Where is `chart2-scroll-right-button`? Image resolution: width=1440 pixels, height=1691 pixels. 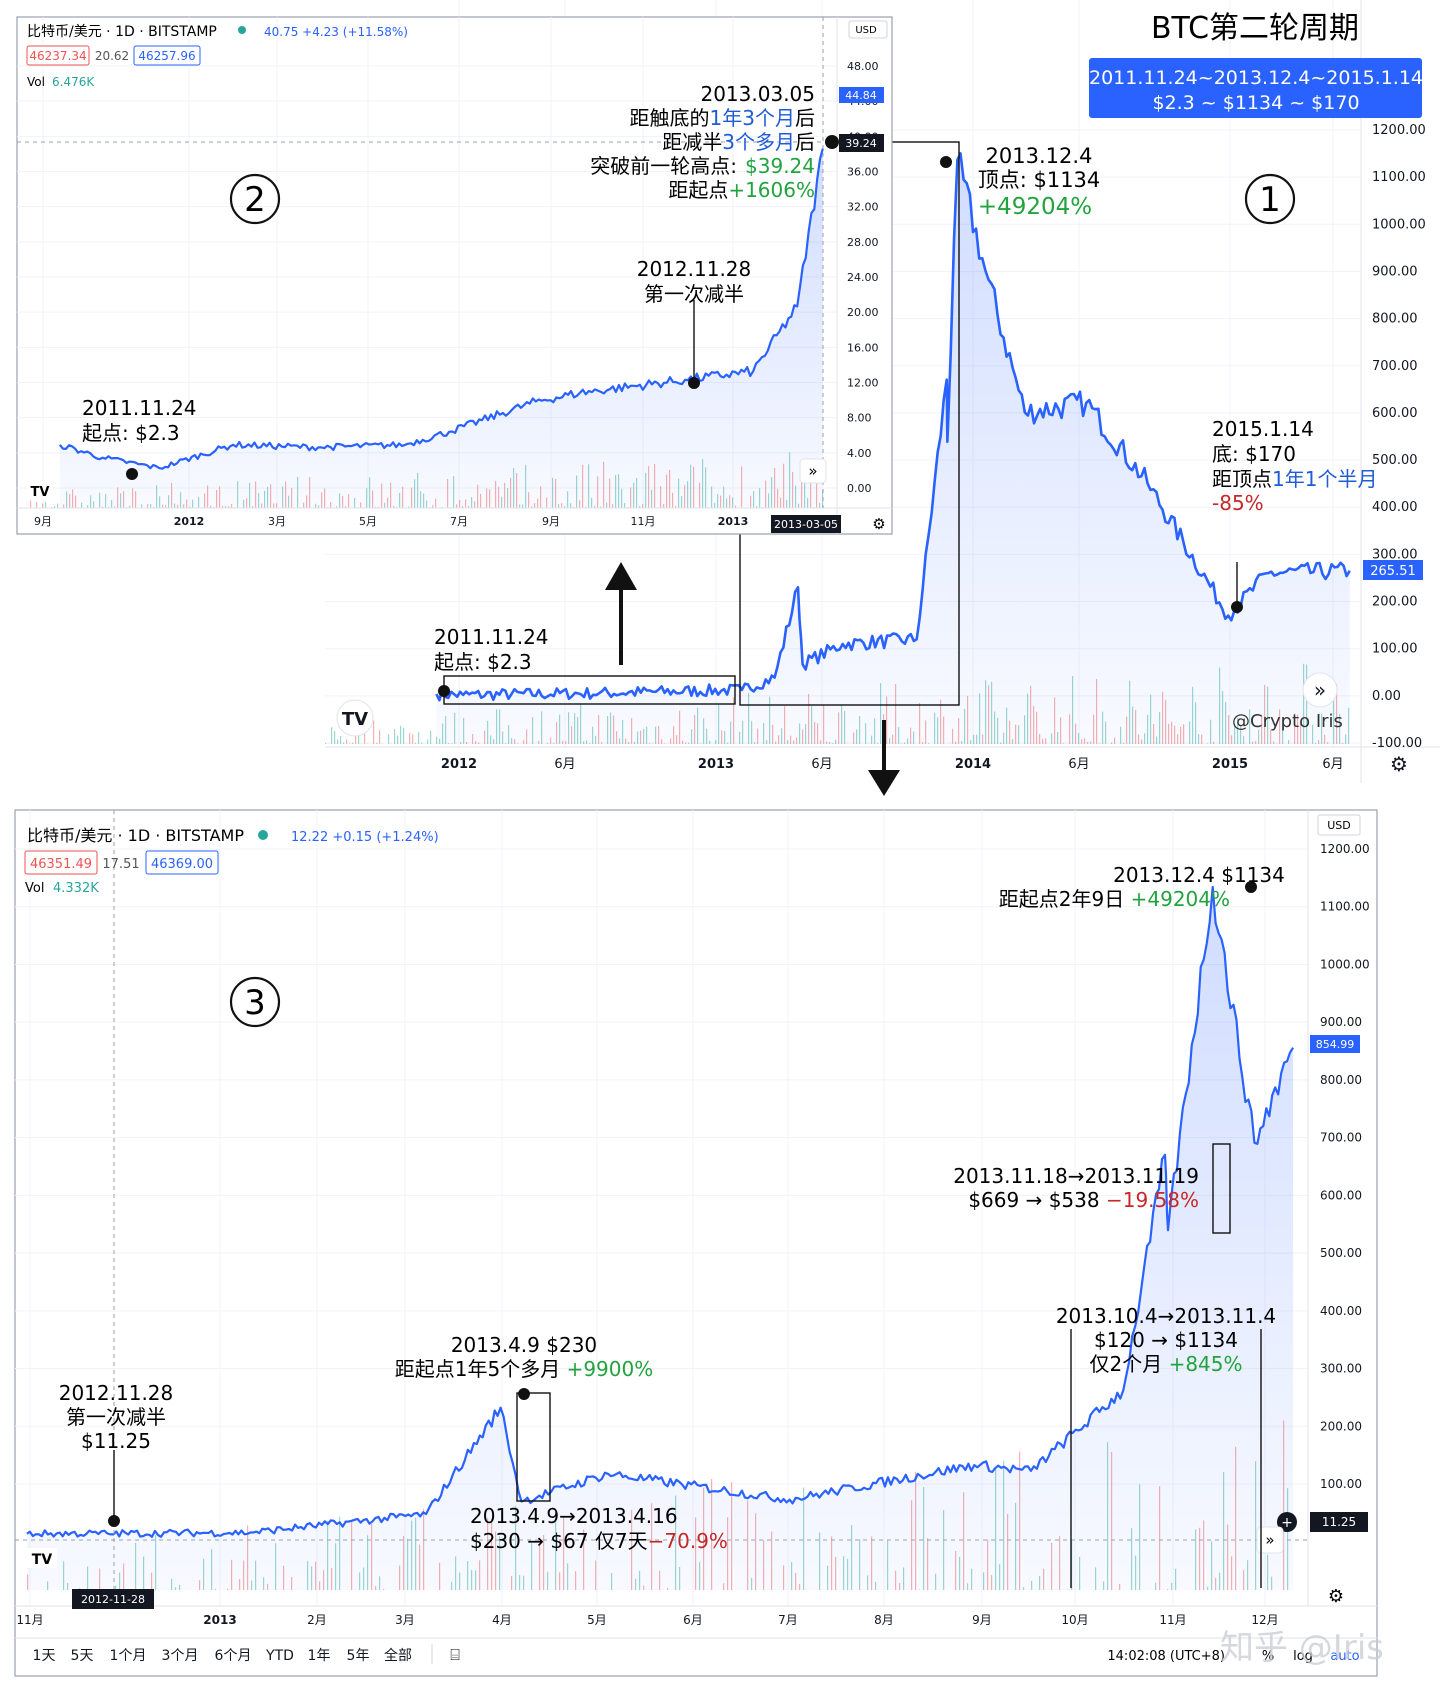
chart2-scroll-right-button is located at coordinates (813, 471).